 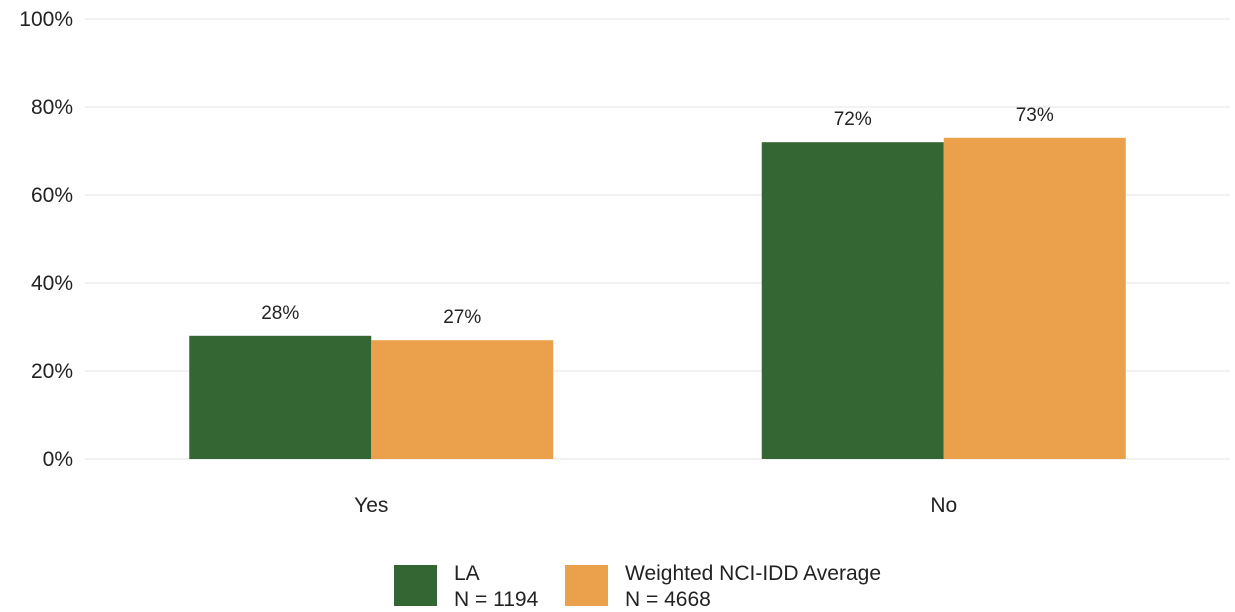 What do you see at coordinates (943, 505) in the screenshot?
I see `x-category-label: No` at bounding box center [943, 505].